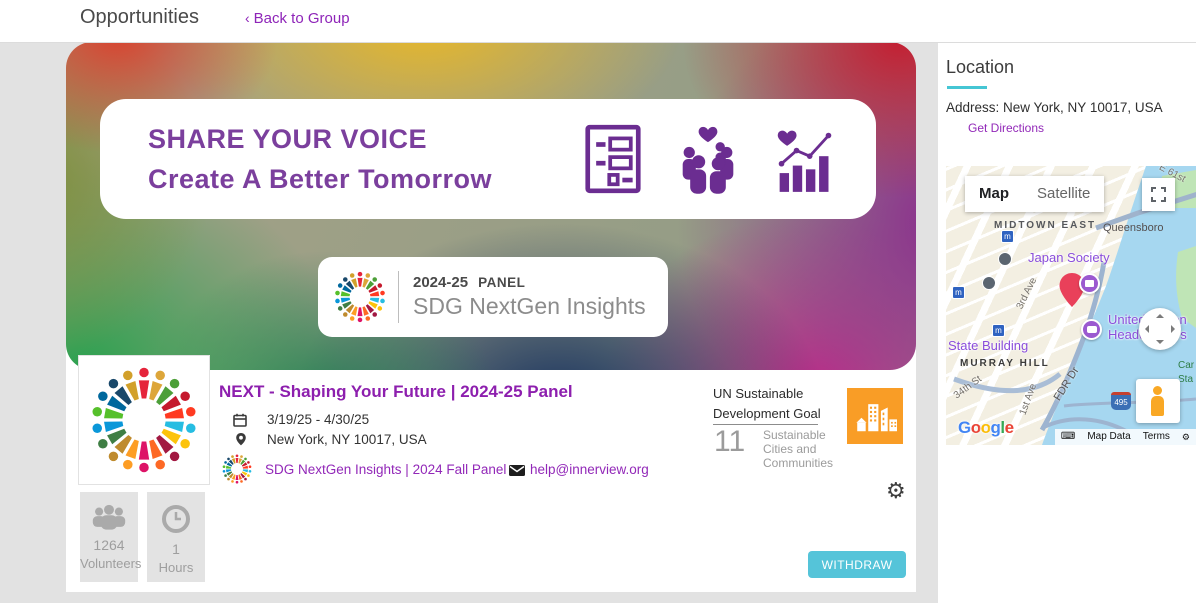 The height and width of the screenshot is (603, 1196). Describe the element at coordinates (398, 297) in the screenshot. I see `pill-divider` at that location.